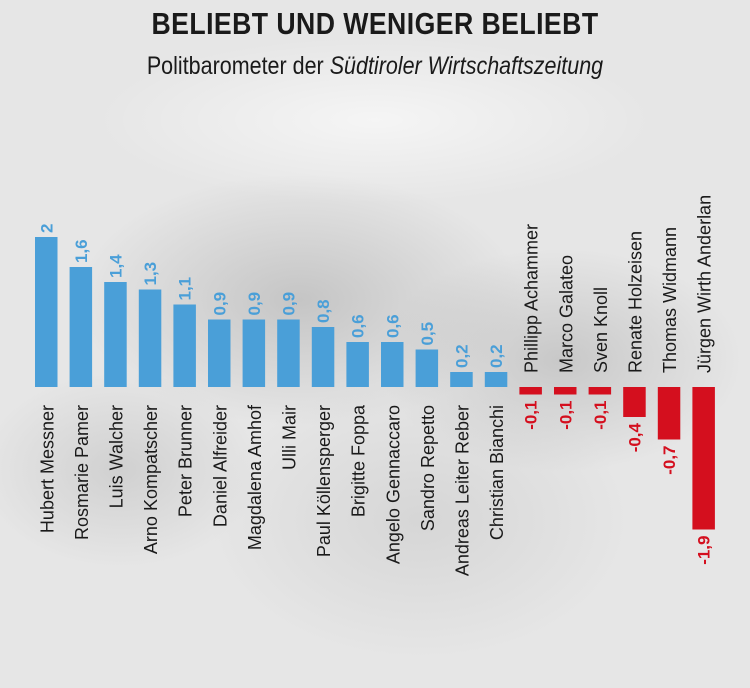  Describe the element at coordinates (358, 326) in the screenshot. I see `value-label-10: 0,6` at that location.